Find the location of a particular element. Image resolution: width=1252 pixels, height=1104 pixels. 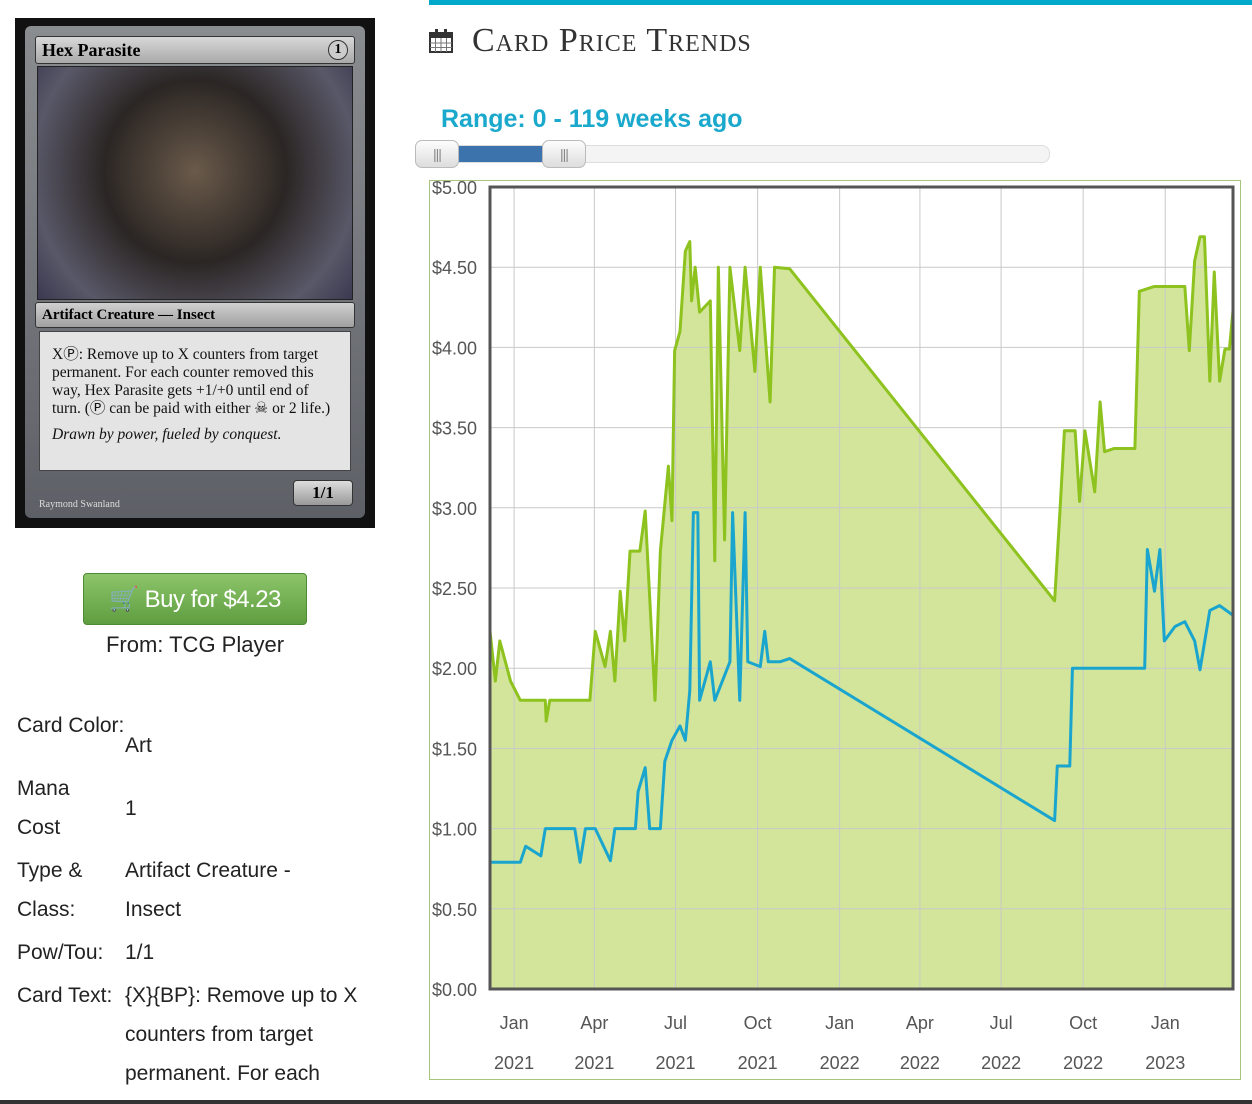

buy-button: 🛒 Buy for $4.23 is located at coordinates (195, 599).